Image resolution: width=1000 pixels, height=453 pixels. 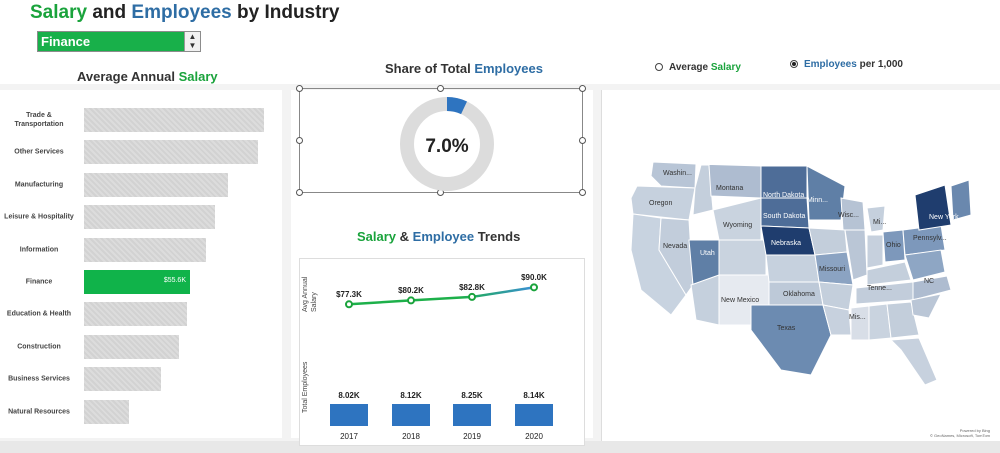 What do you see at coordinates (876, 219) in the screenshot?
I see `state-michigan` at bounding box center [876, 219].